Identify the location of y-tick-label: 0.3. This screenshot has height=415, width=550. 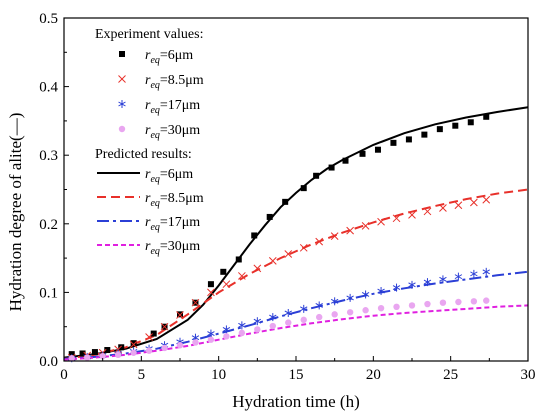
(48, 156).